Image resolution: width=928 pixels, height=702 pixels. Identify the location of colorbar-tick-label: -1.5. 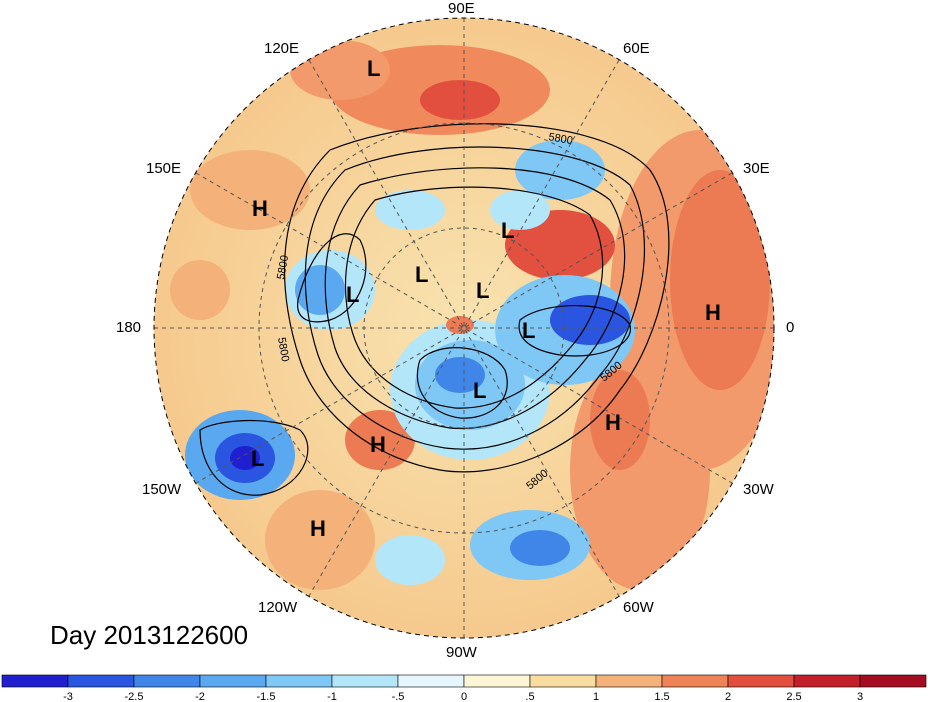
(266, 696).